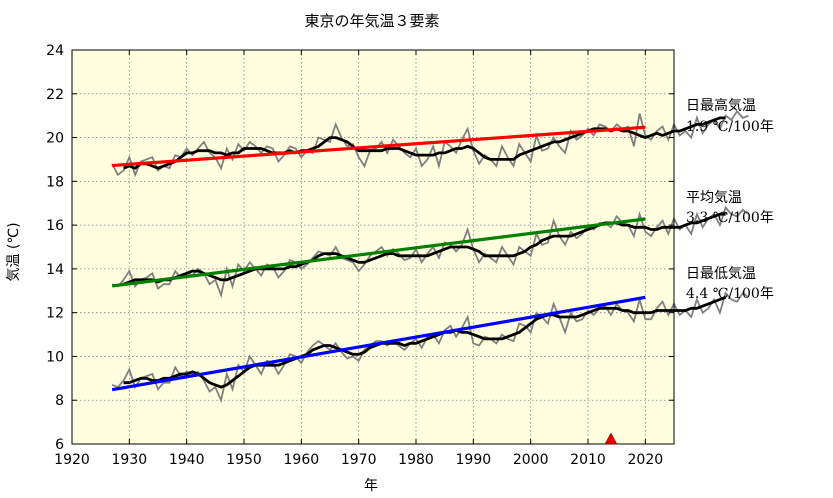 This screenshot has height=498, width=833. Describe the element at coordinates (646, 460) in the screenshot. I see `x-tick-label: 2020` at that location.